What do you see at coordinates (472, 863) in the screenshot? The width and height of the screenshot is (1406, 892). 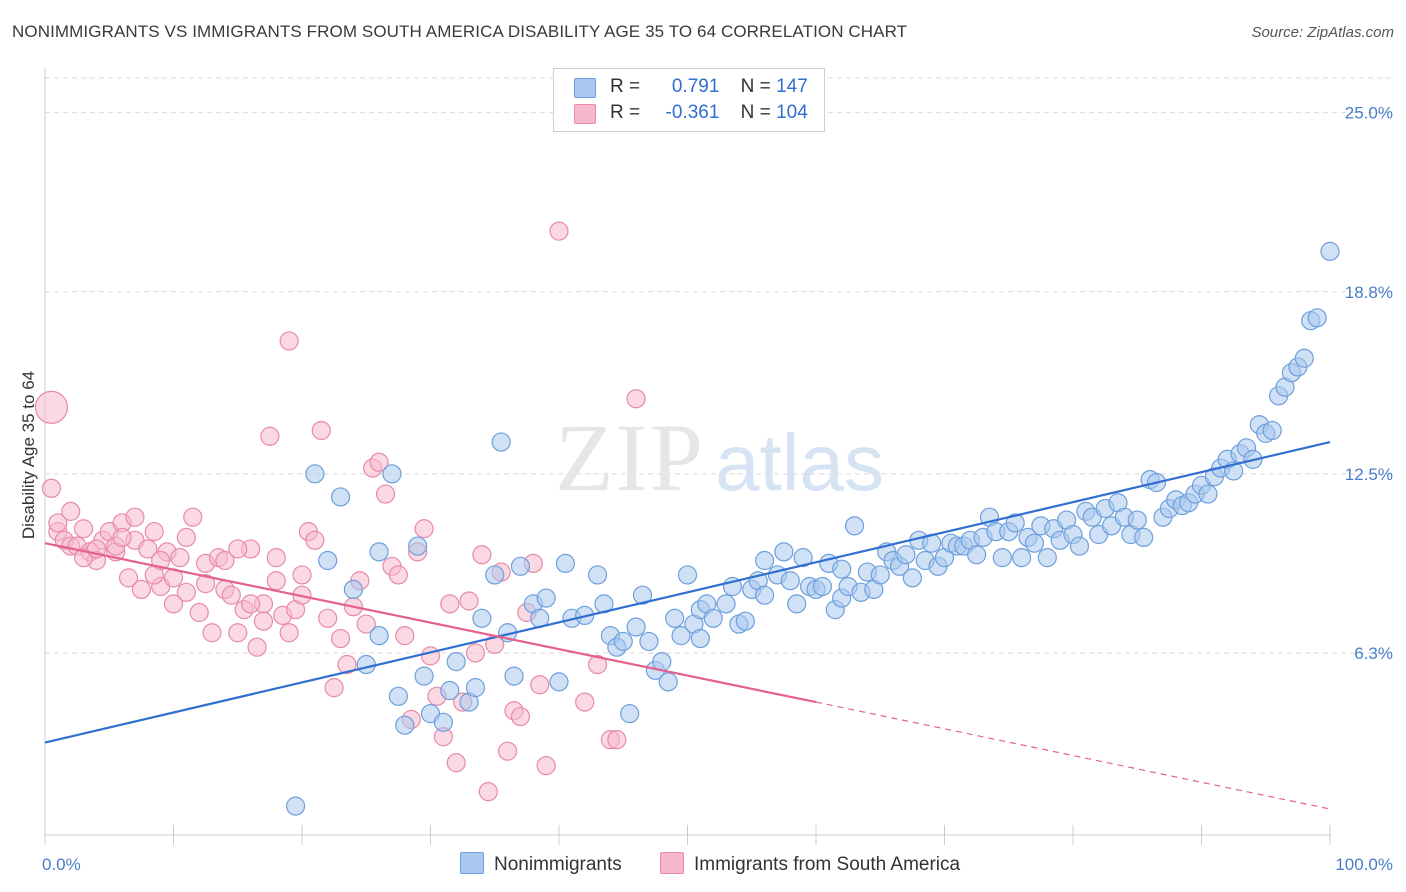 I see `legend-swatch-blue` at bounding box center [472, 863].